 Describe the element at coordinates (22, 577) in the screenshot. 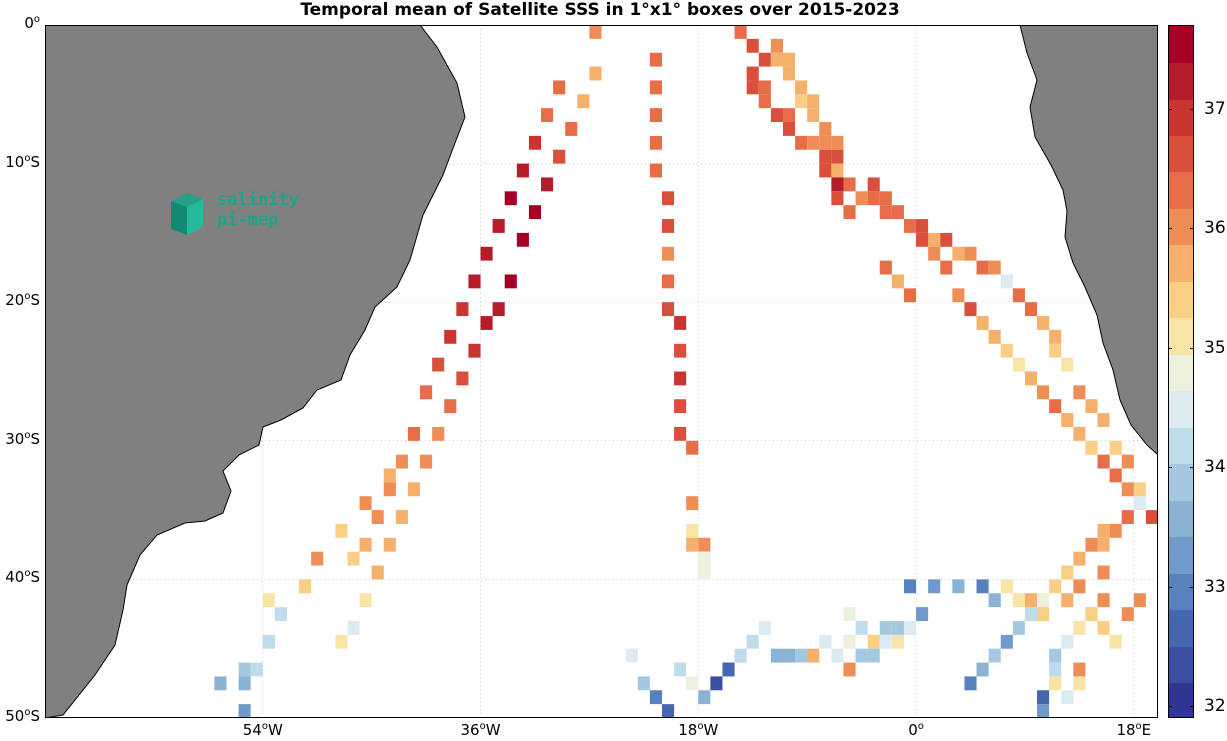

I see `lat-tick-label: 40oS` at that location.